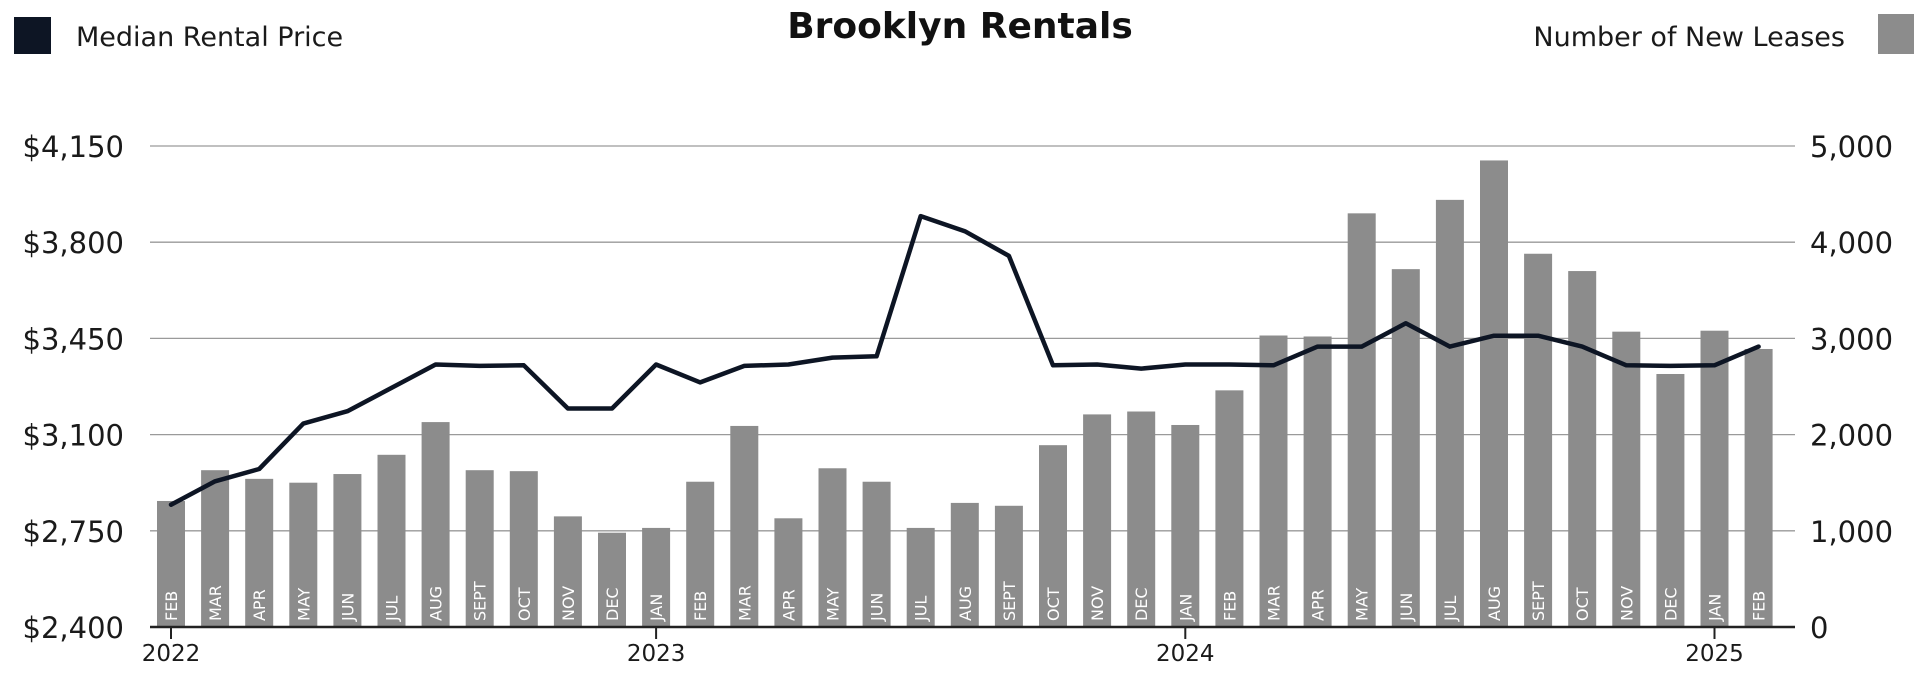 The width and height of the screenshot is (1920, 687). What do you see at coordinates (73, 243) in the screenshot?
I see `y-left-tick-label: $3,800` at bounding box center [73, 243].